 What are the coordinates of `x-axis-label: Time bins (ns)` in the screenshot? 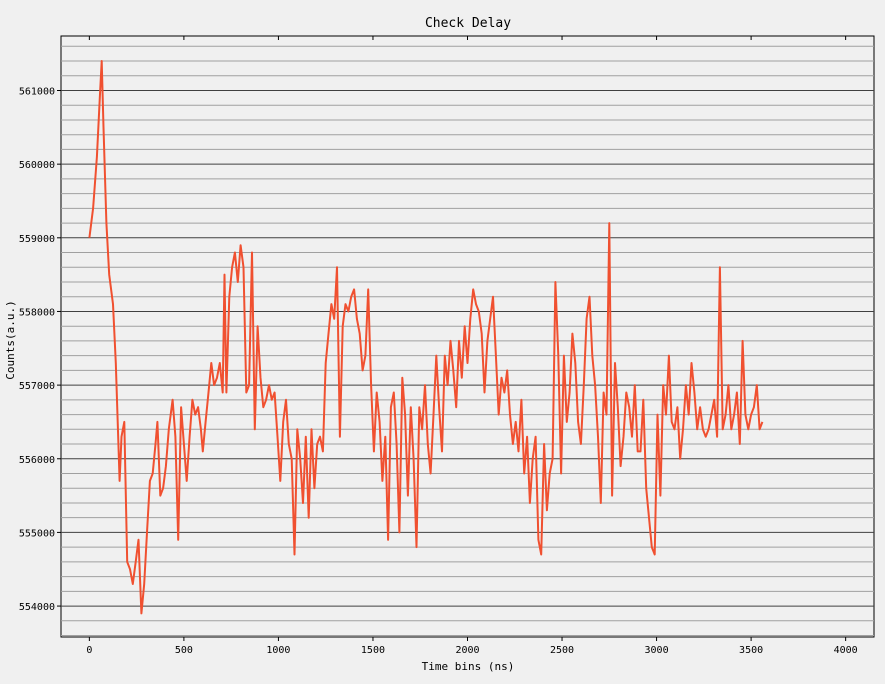 It's located at (468, 666).